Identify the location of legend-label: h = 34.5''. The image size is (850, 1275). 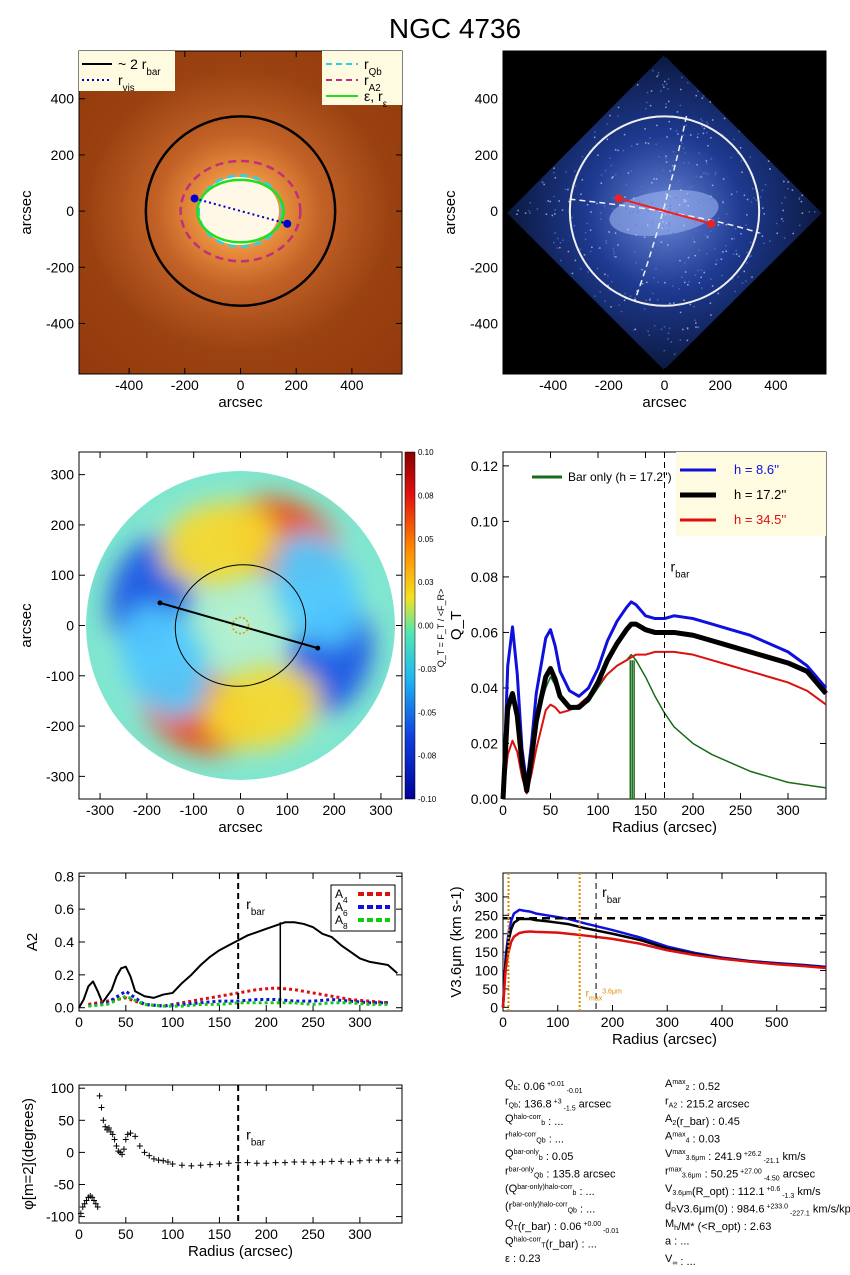
(760, 519).